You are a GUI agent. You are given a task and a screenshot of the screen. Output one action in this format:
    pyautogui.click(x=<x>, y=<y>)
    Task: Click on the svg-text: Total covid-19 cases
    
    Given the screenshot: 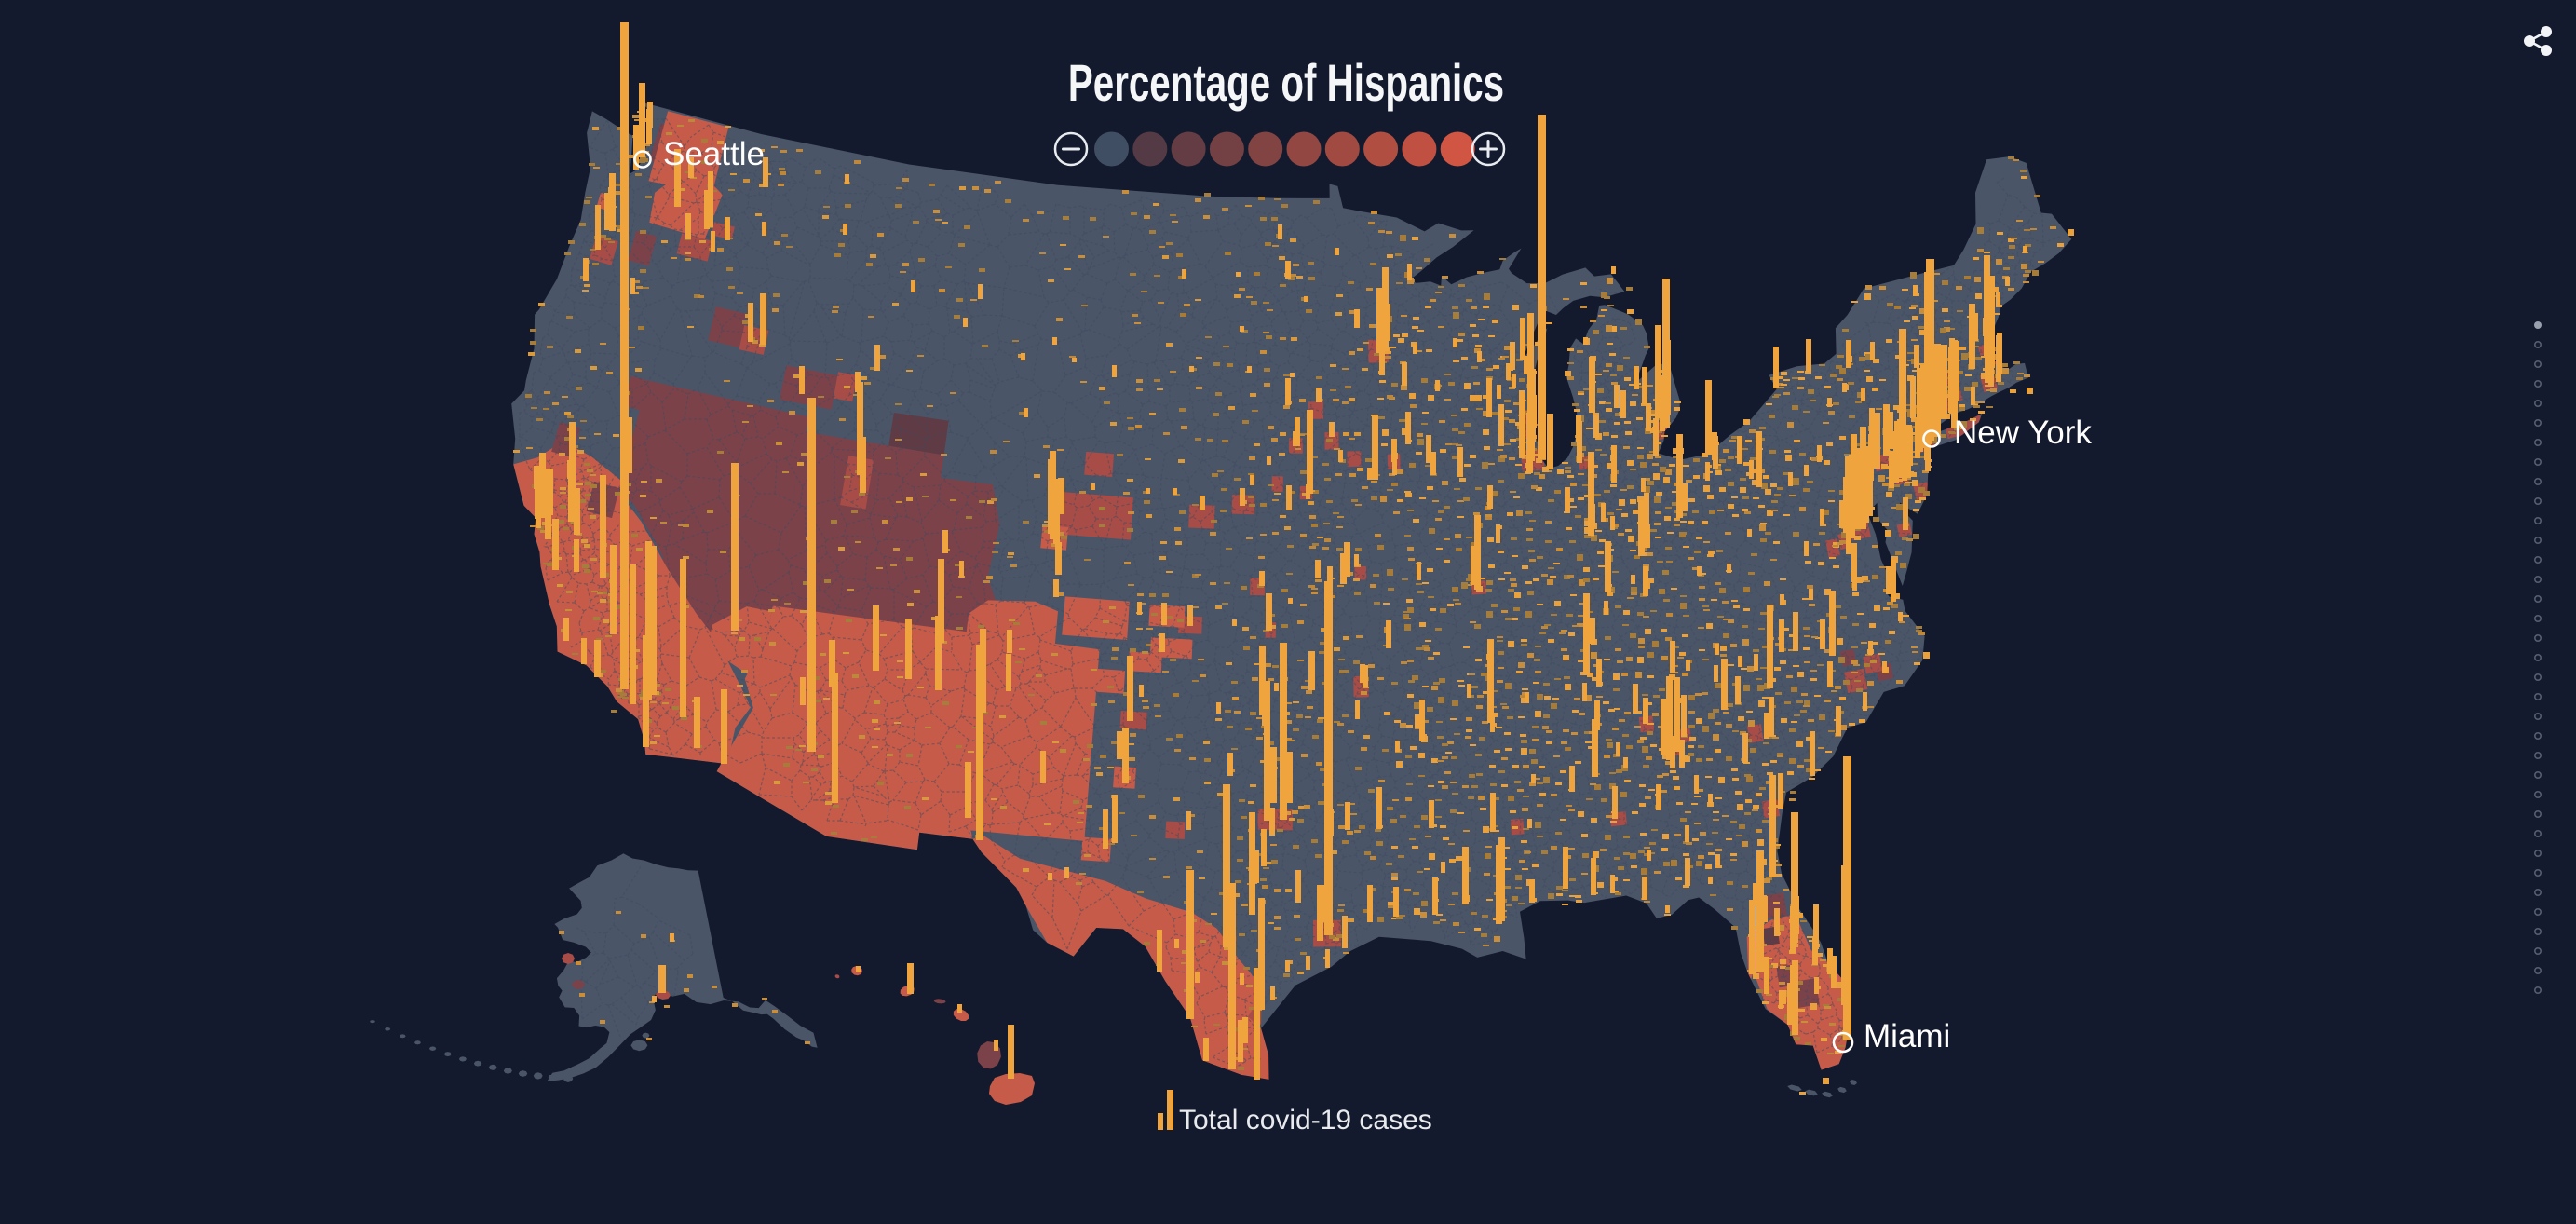 What is the action you would take?
    pyautogui.click(x=1305, y=1120)
    